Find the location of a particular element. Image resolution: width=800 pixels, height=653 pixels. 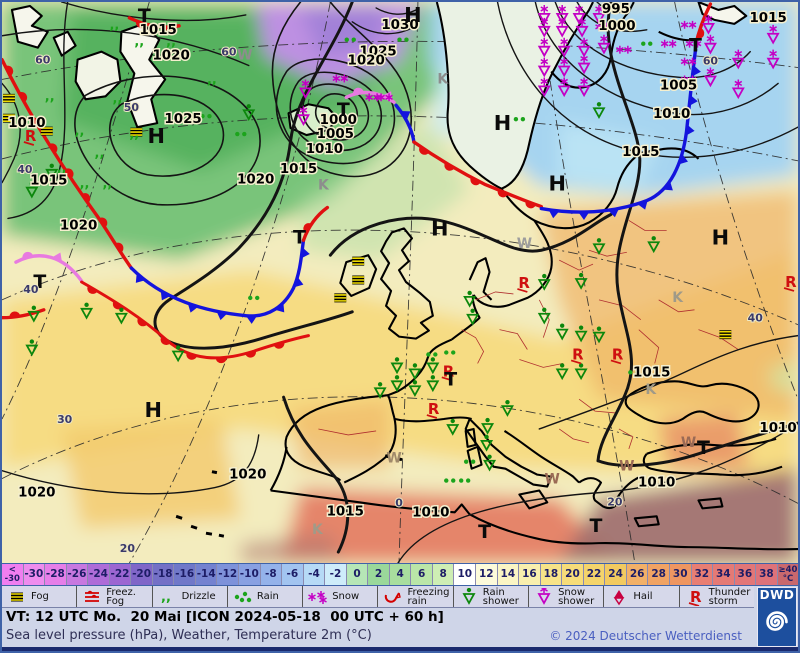

graticule-label: 60 is located at coordinates (711, 61).